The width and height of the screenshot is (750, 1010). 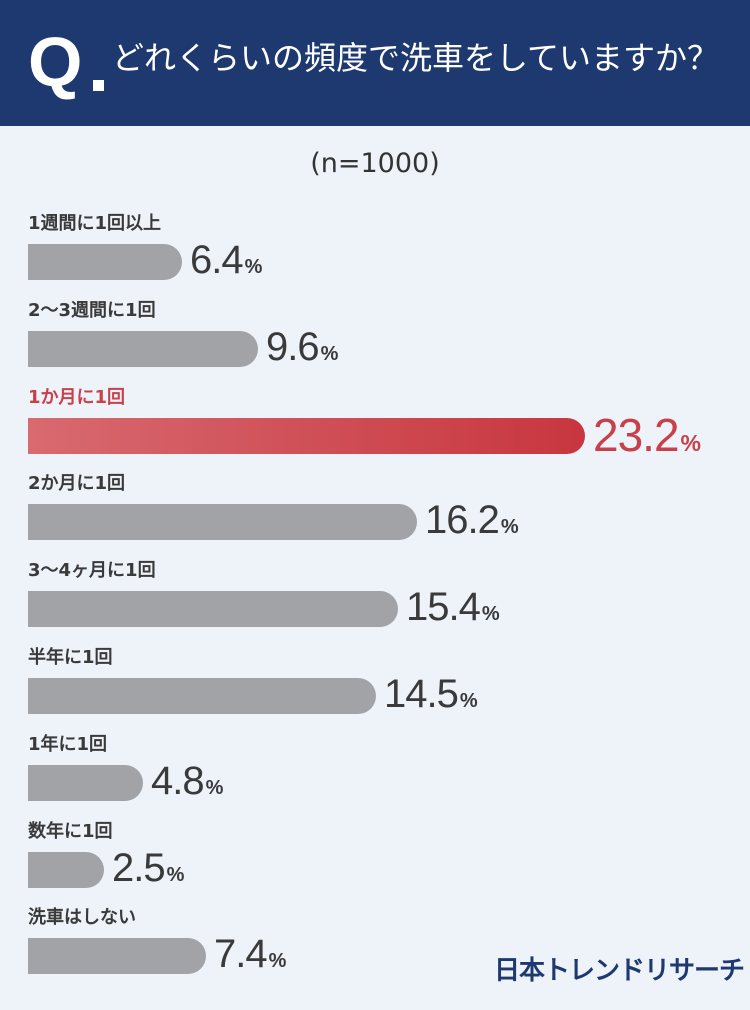 What do you see at coordinates (241, 954) in the screenshot?
I see `value-number: 7.4` at bounding box center [241, 954].